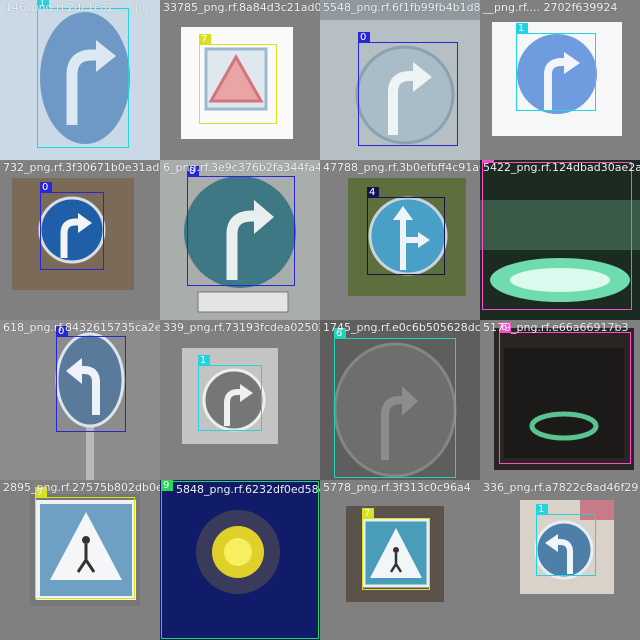 The height and width of the screenshot is (640, 640). I want to click on warning-triangle-icon, so click(236, 79).